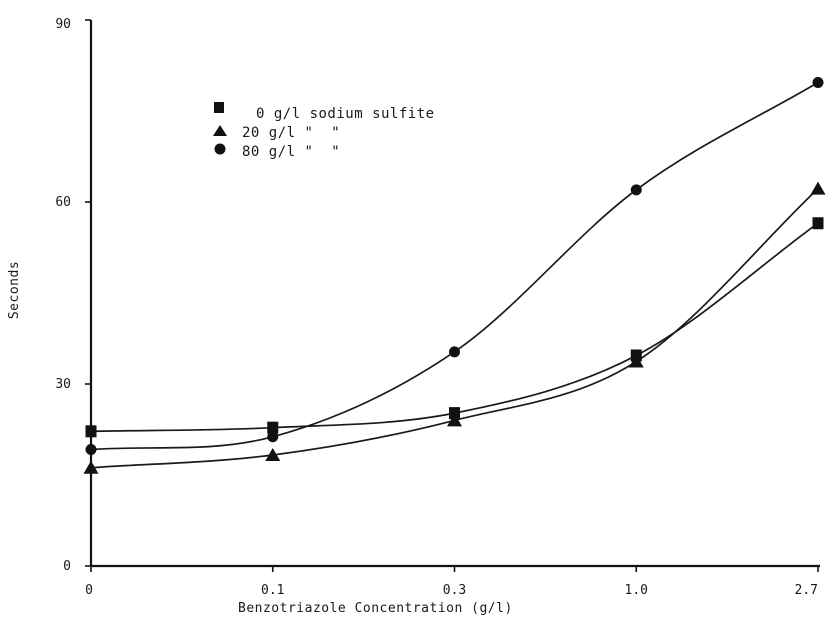  Describe the element at coordinates (14, 290) in the screenshot. I see `y-axis-label: Seconds` at that location.